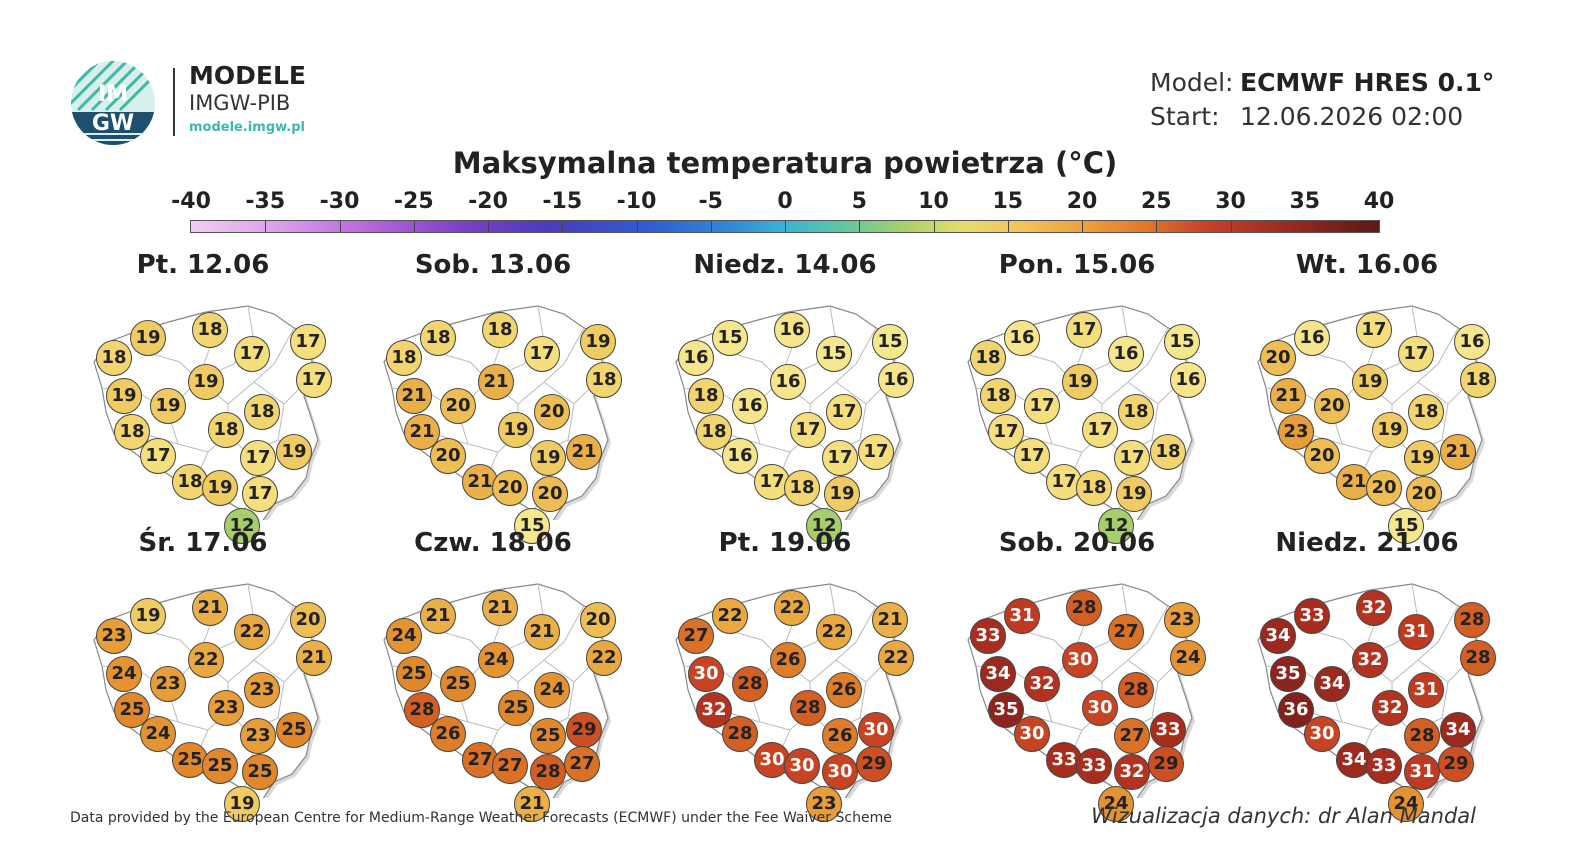 This screenshot has width=1582, height=862. I want to click on scale-tick-label: -20, so click(488, 201).